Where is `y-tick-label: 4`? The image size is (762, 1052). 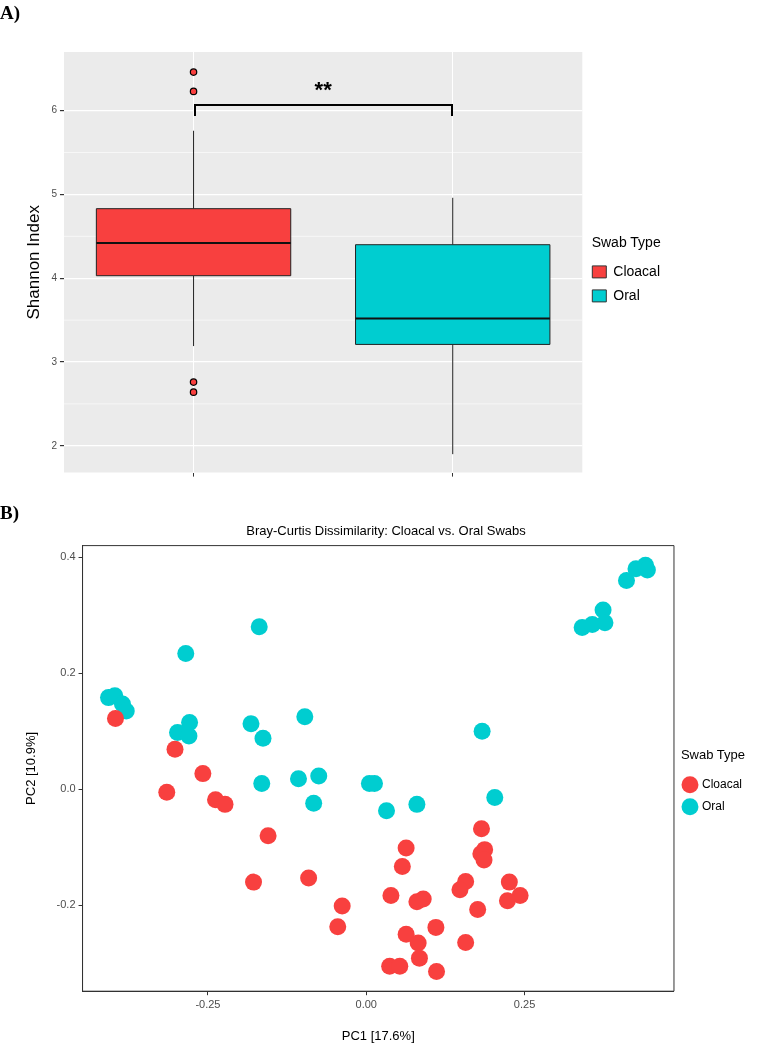
y-tick-label: 4 is located at coordinates (54, 277).